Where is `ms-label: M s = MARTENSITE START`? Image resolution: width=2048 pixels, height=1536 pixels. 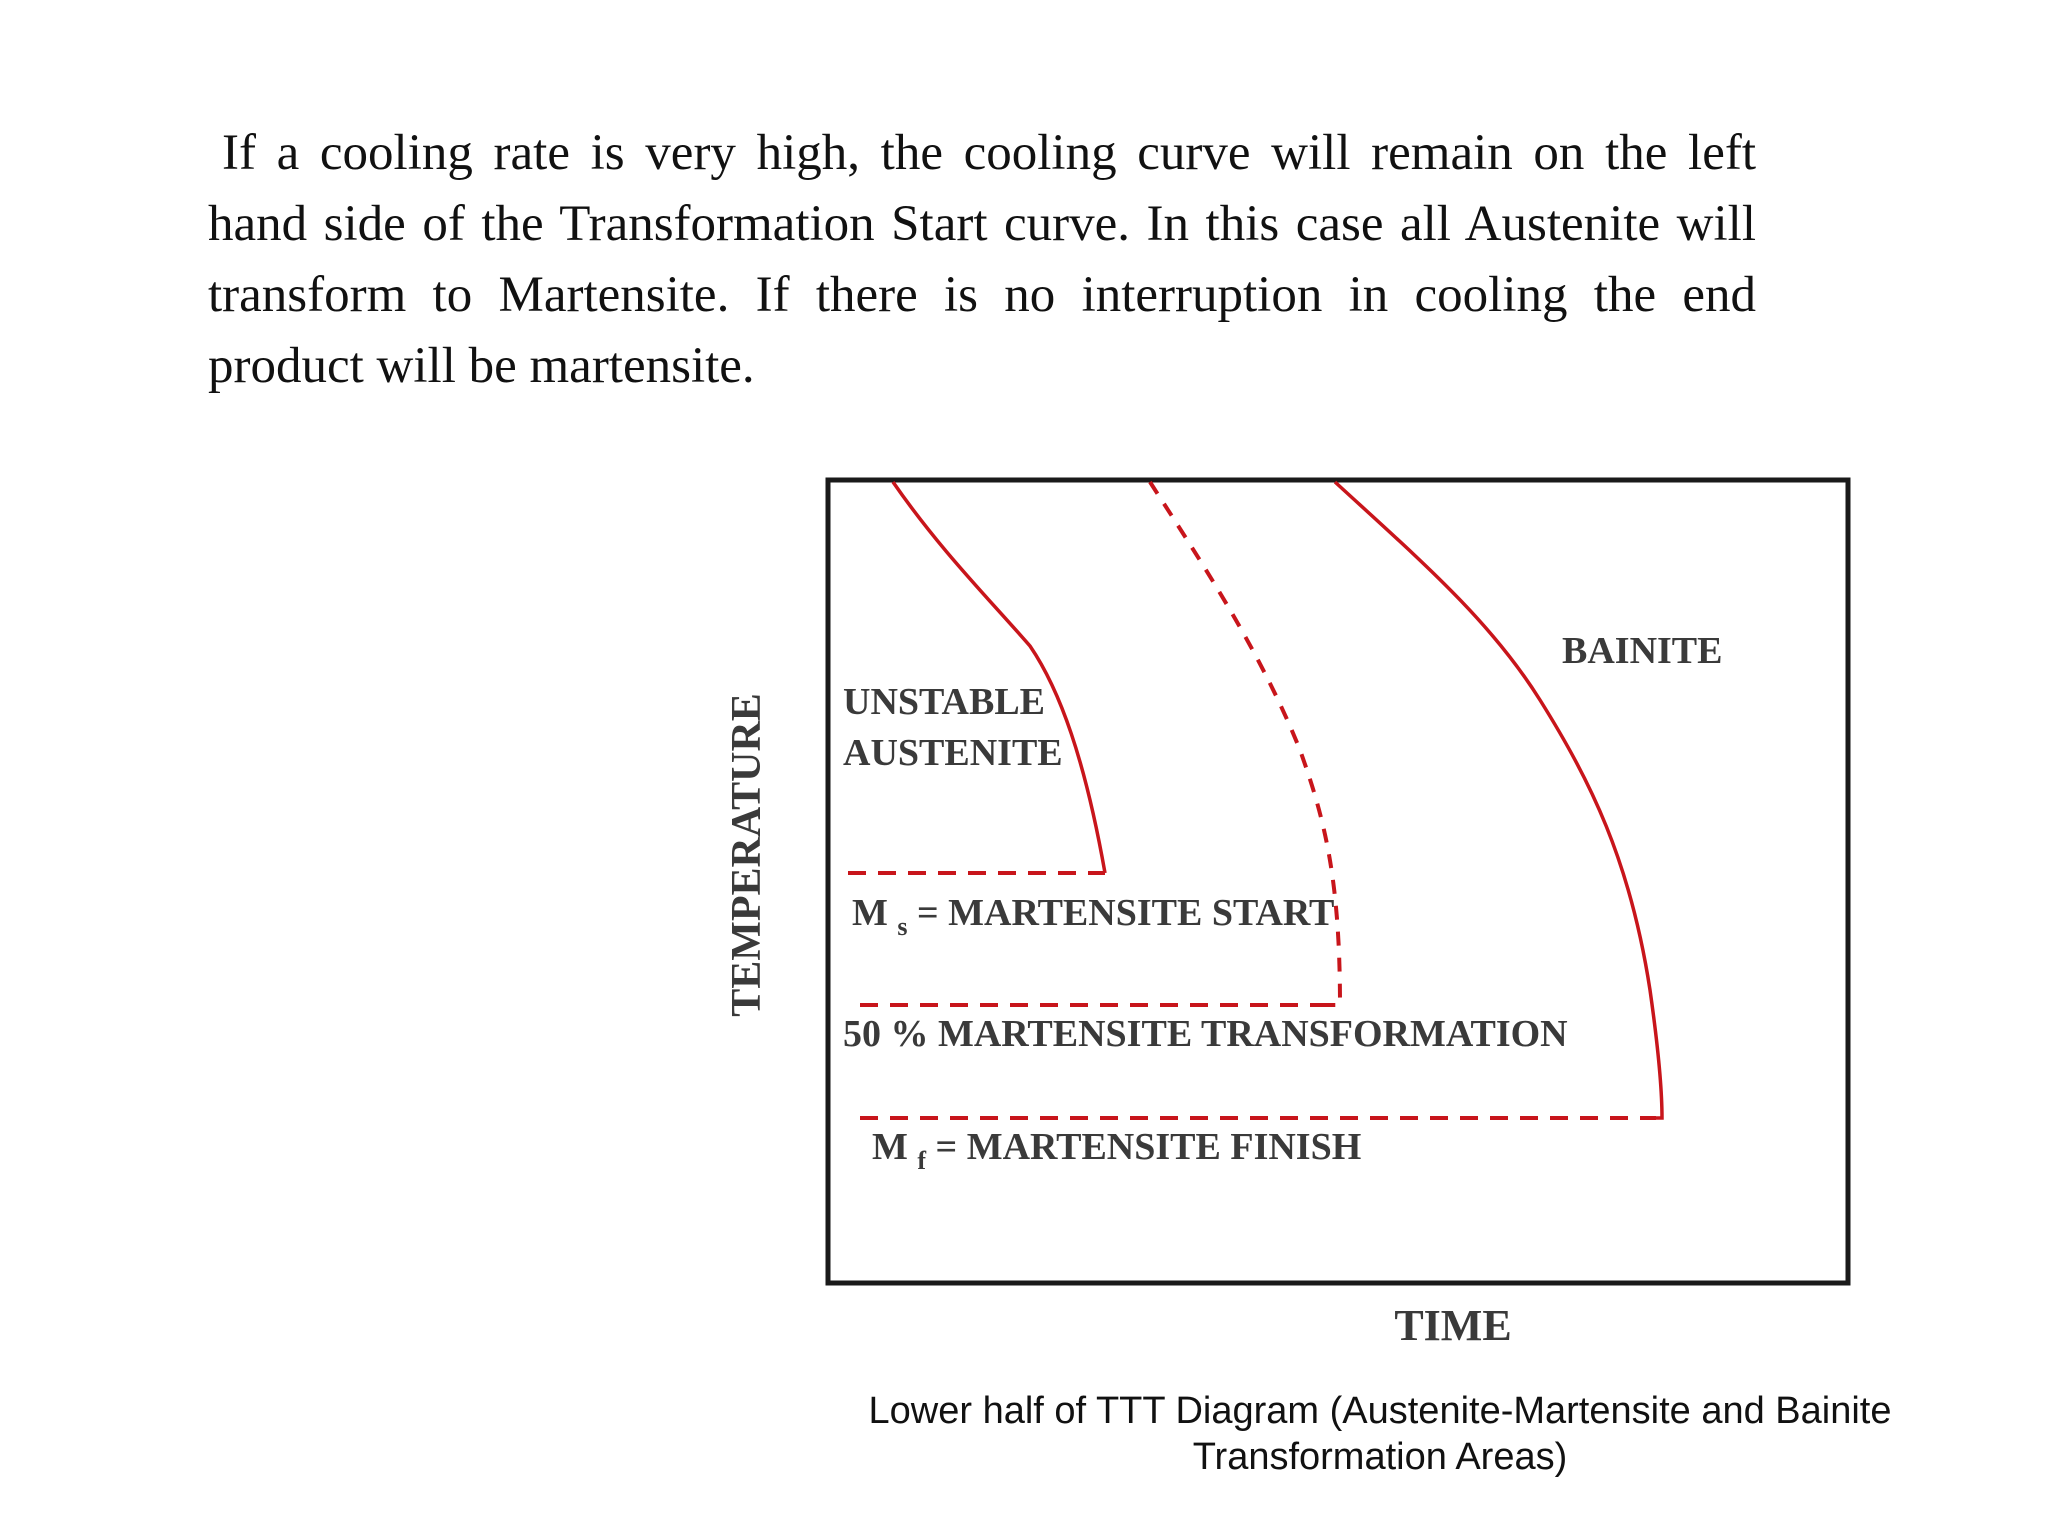
ms-label: M s = MARTENSITE START is located at coordinates (1093, 918).